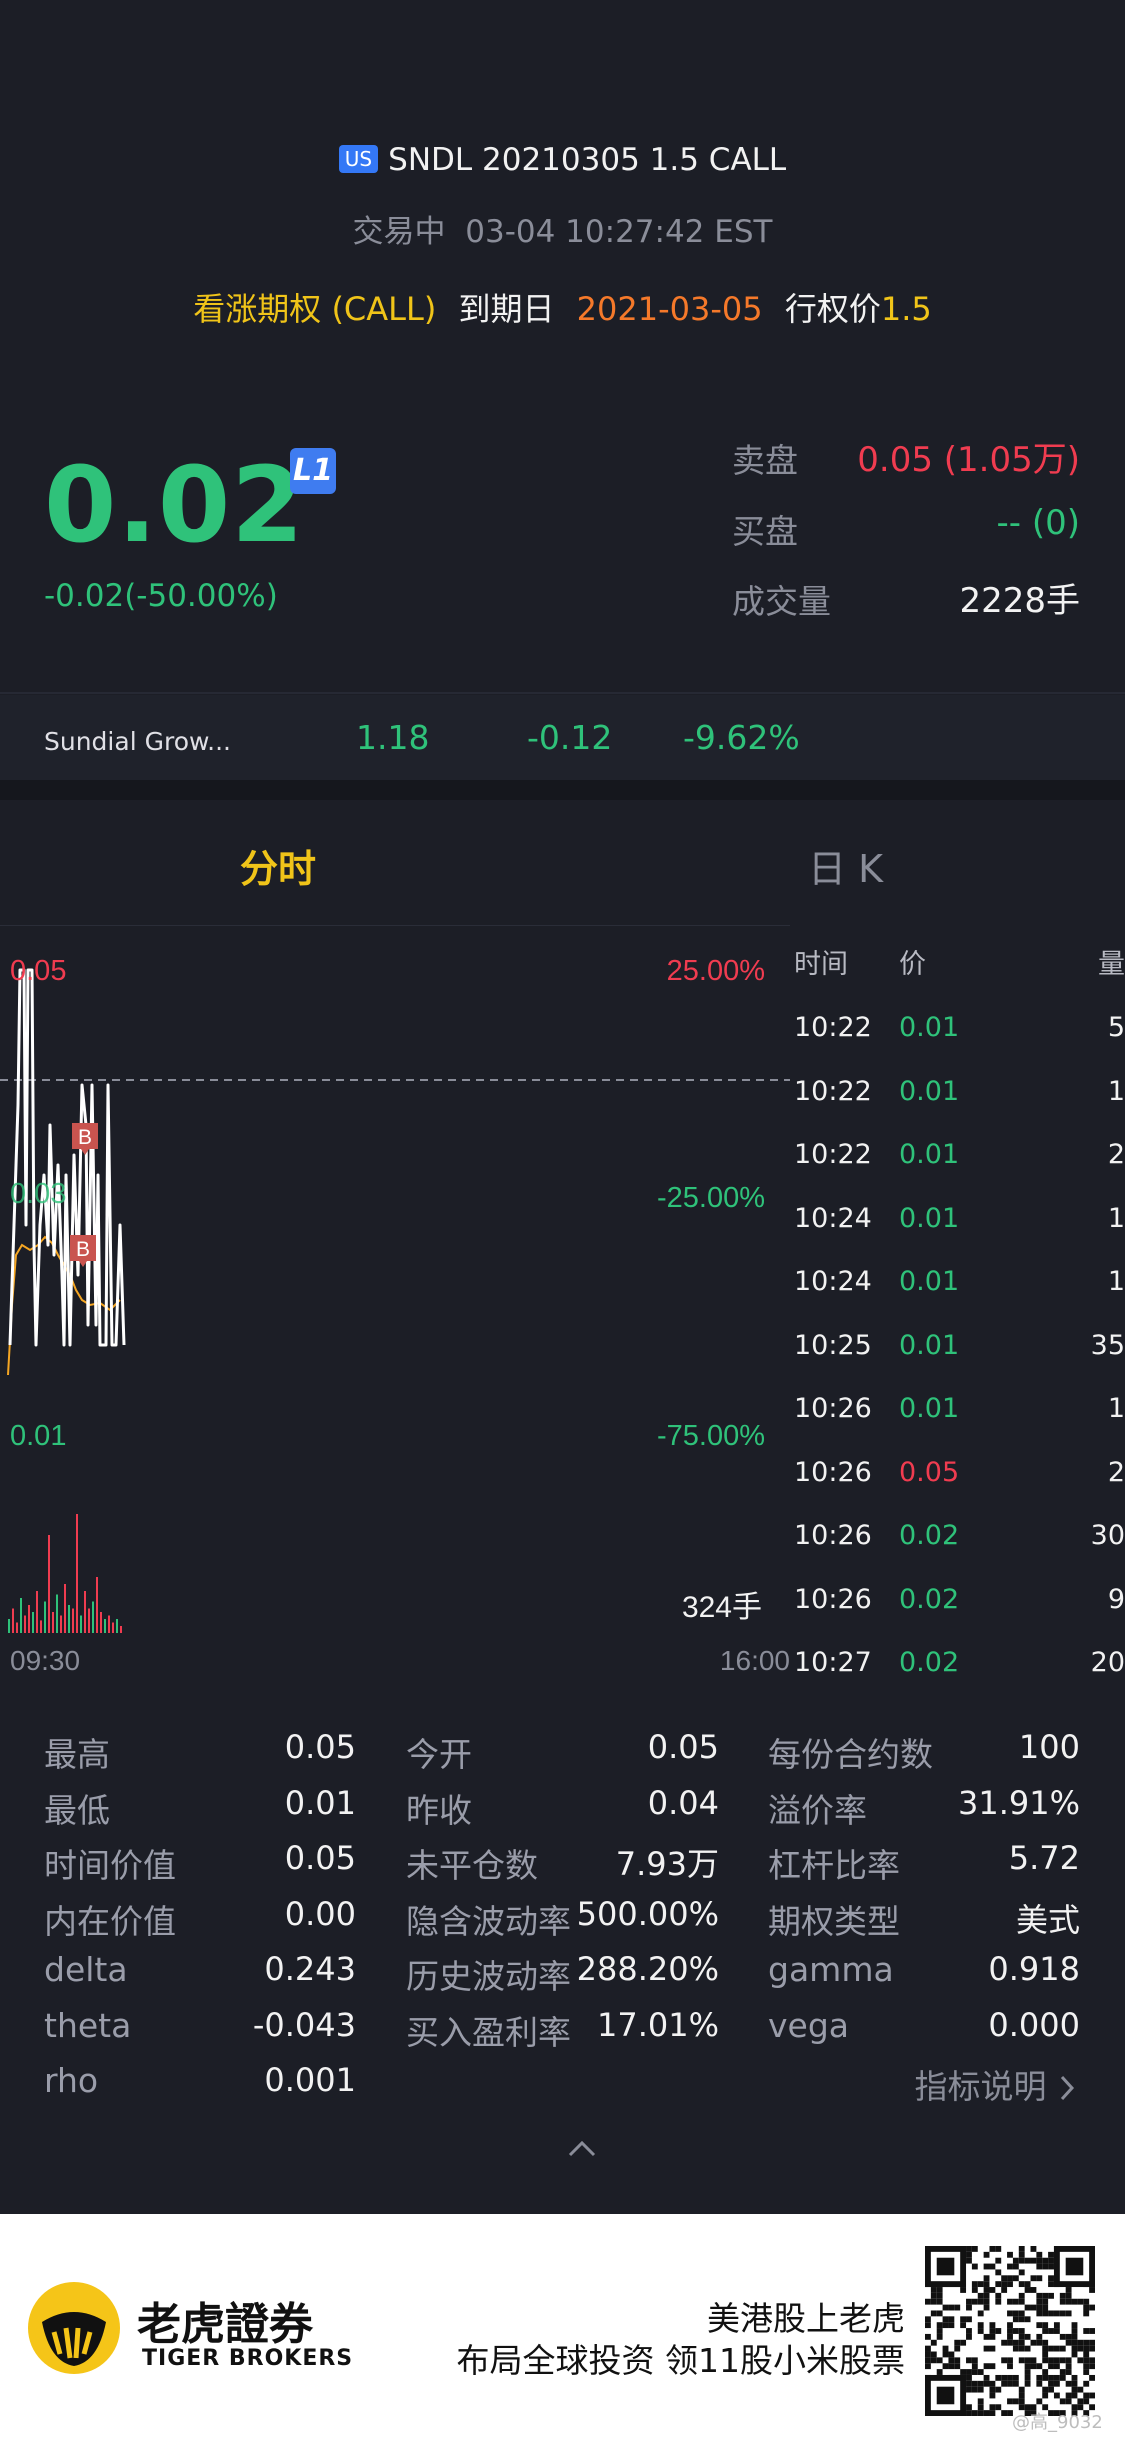 The image size is (1125, 2448). What do you see at coordinates (845, 869) in the screenshot?
I see `tab-daily-k: 日 K` at bounding box center [845, 869].